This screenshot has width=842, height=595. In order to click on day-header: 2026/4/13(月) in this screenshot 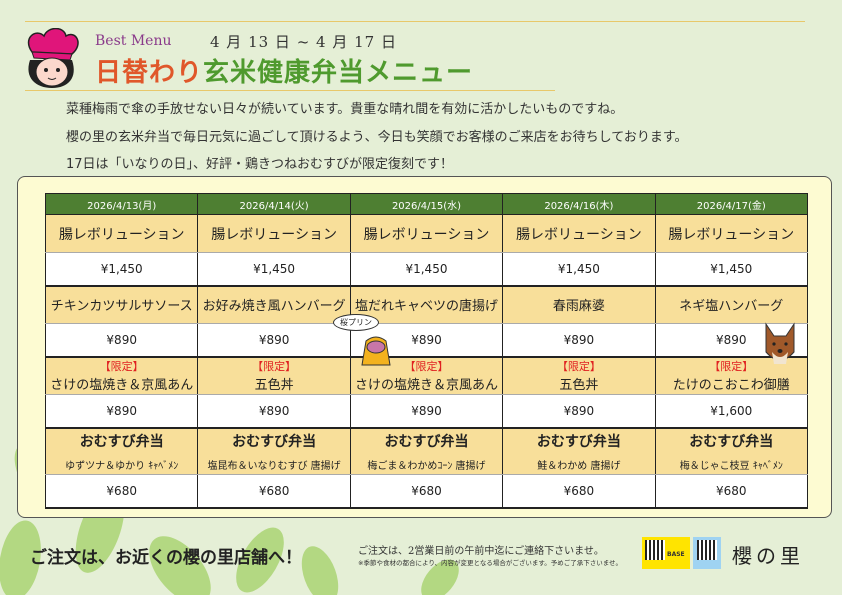, I will do `click(121, 204)`.